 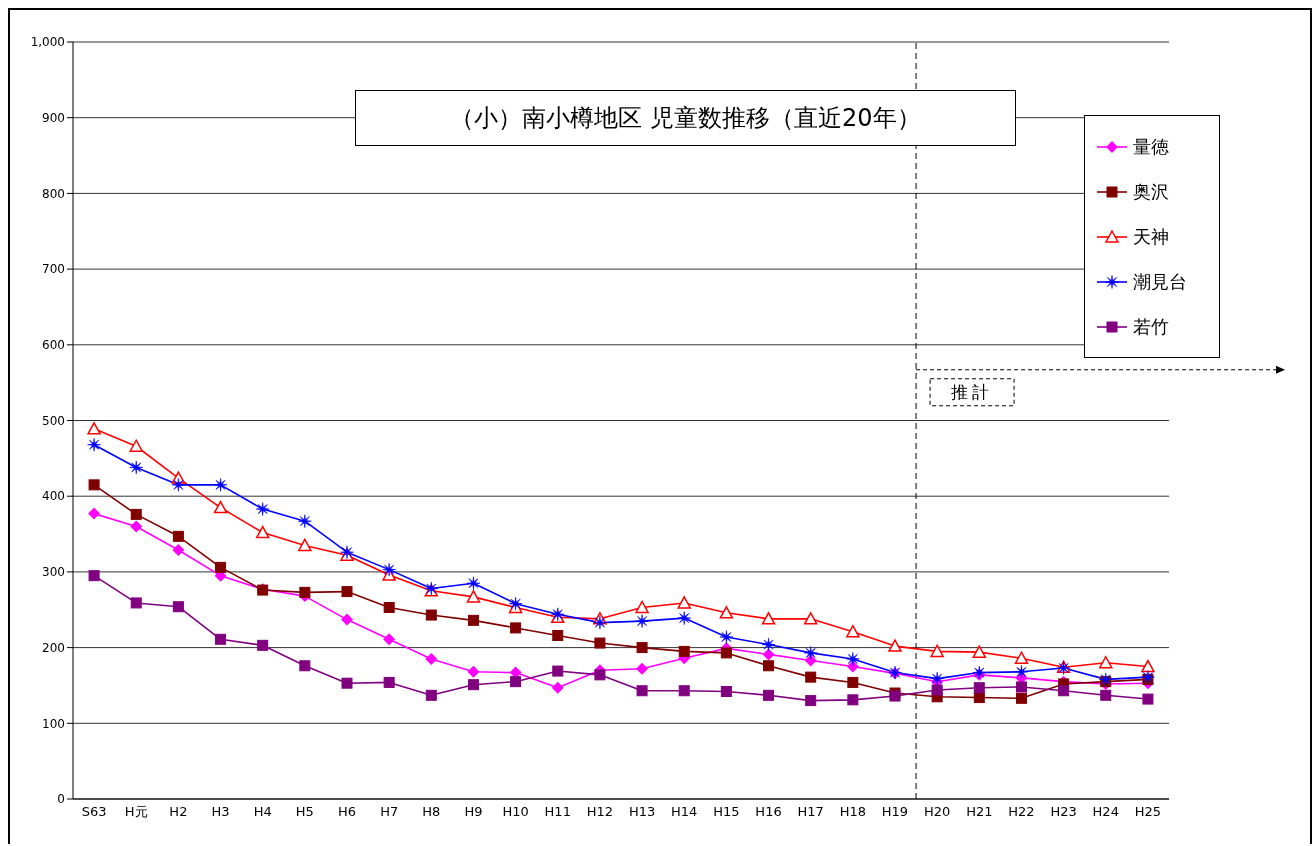 What do you see at coordinates (389, 812) in the screenshot?
I see `x-tick-label: H7` at bounding box center [389, 812].